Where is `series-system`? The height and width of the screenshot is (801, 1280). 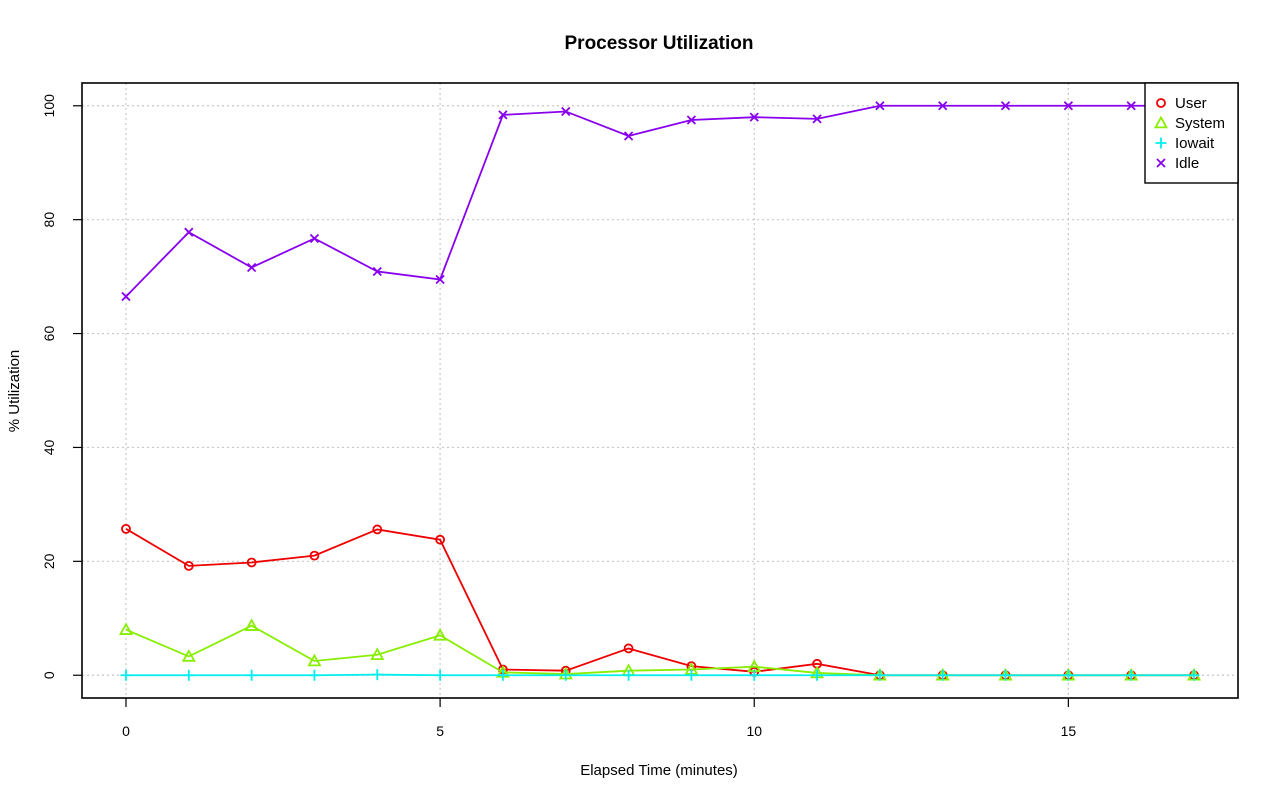 series-system is located at coordinates (660, 649).